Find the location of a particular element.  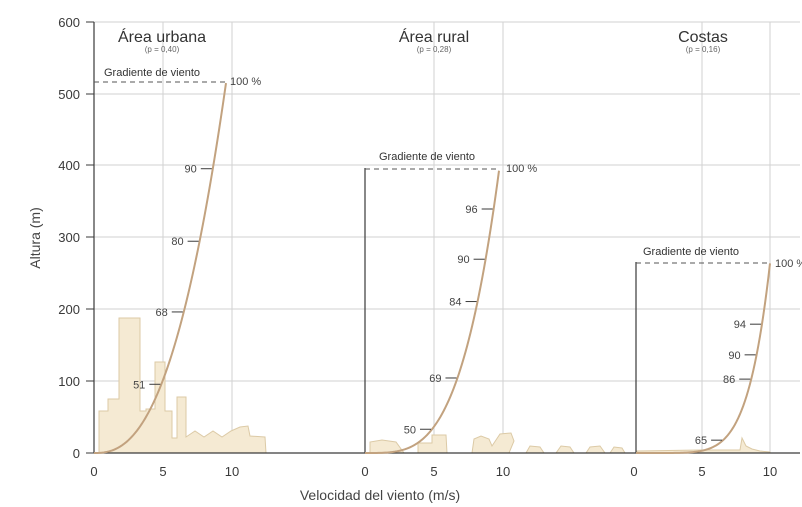

x-tick-label-urban-0: 0 is located at coordinates (93, 471).